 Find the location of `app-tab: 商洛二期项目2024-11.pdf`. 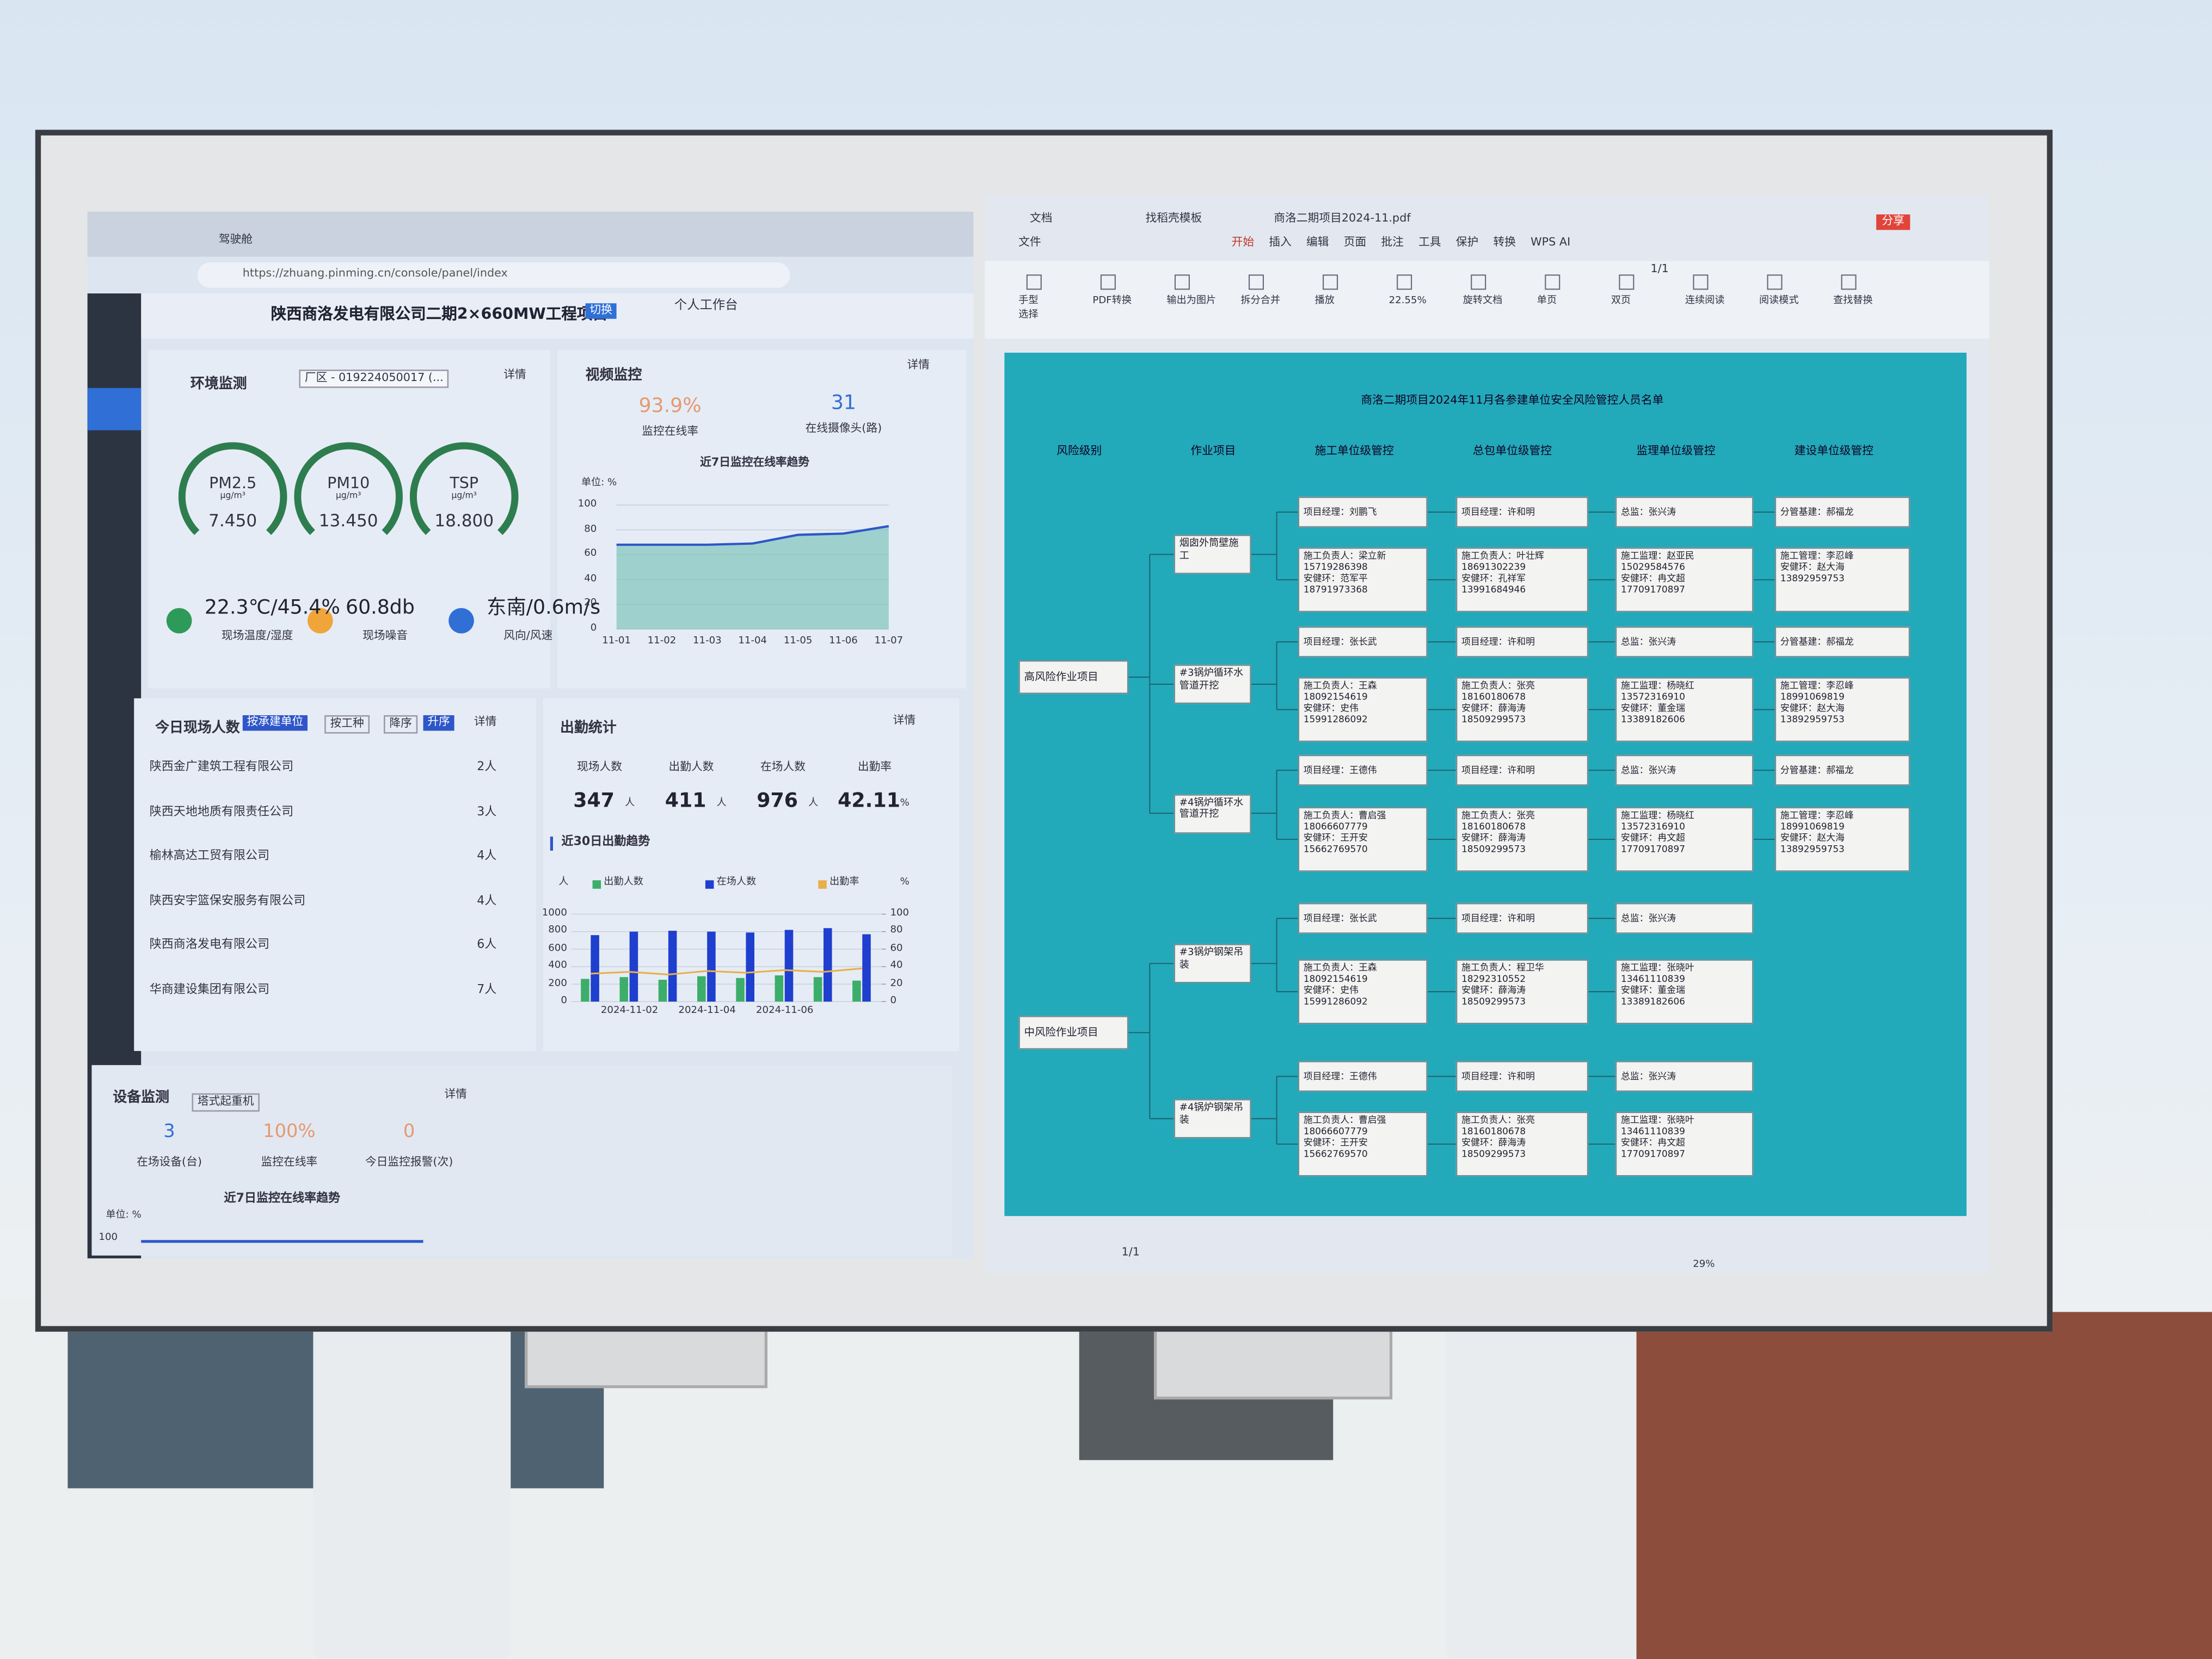

app-tab: 商洛二期项目2024-11.pdf is located at coordinates (1342, 218).